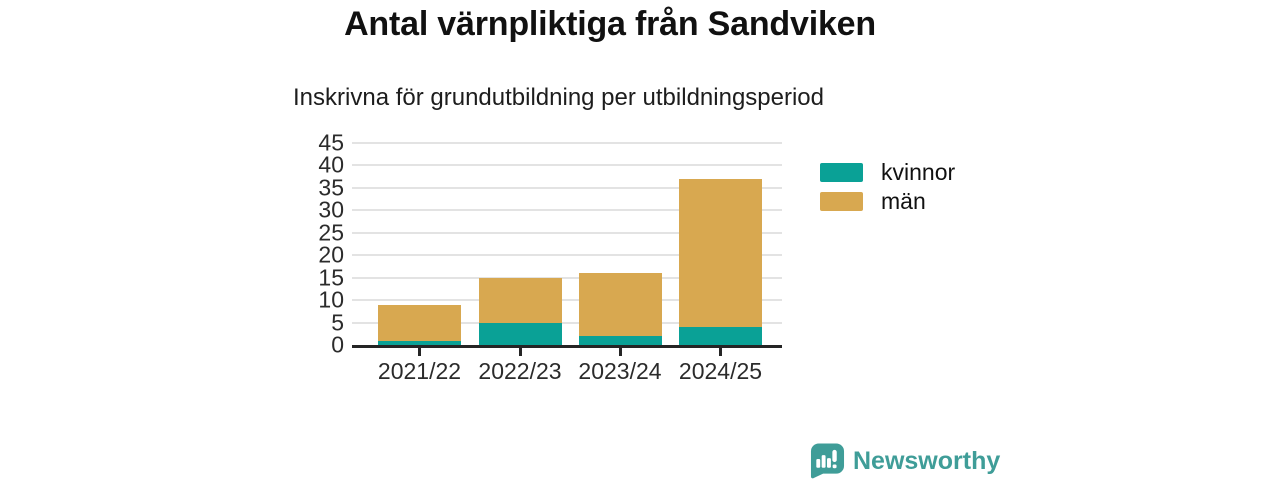 Image resolution: width=1280 pixels, height=480 pixels. I want to click on gridline-y20, so click(567, 255).